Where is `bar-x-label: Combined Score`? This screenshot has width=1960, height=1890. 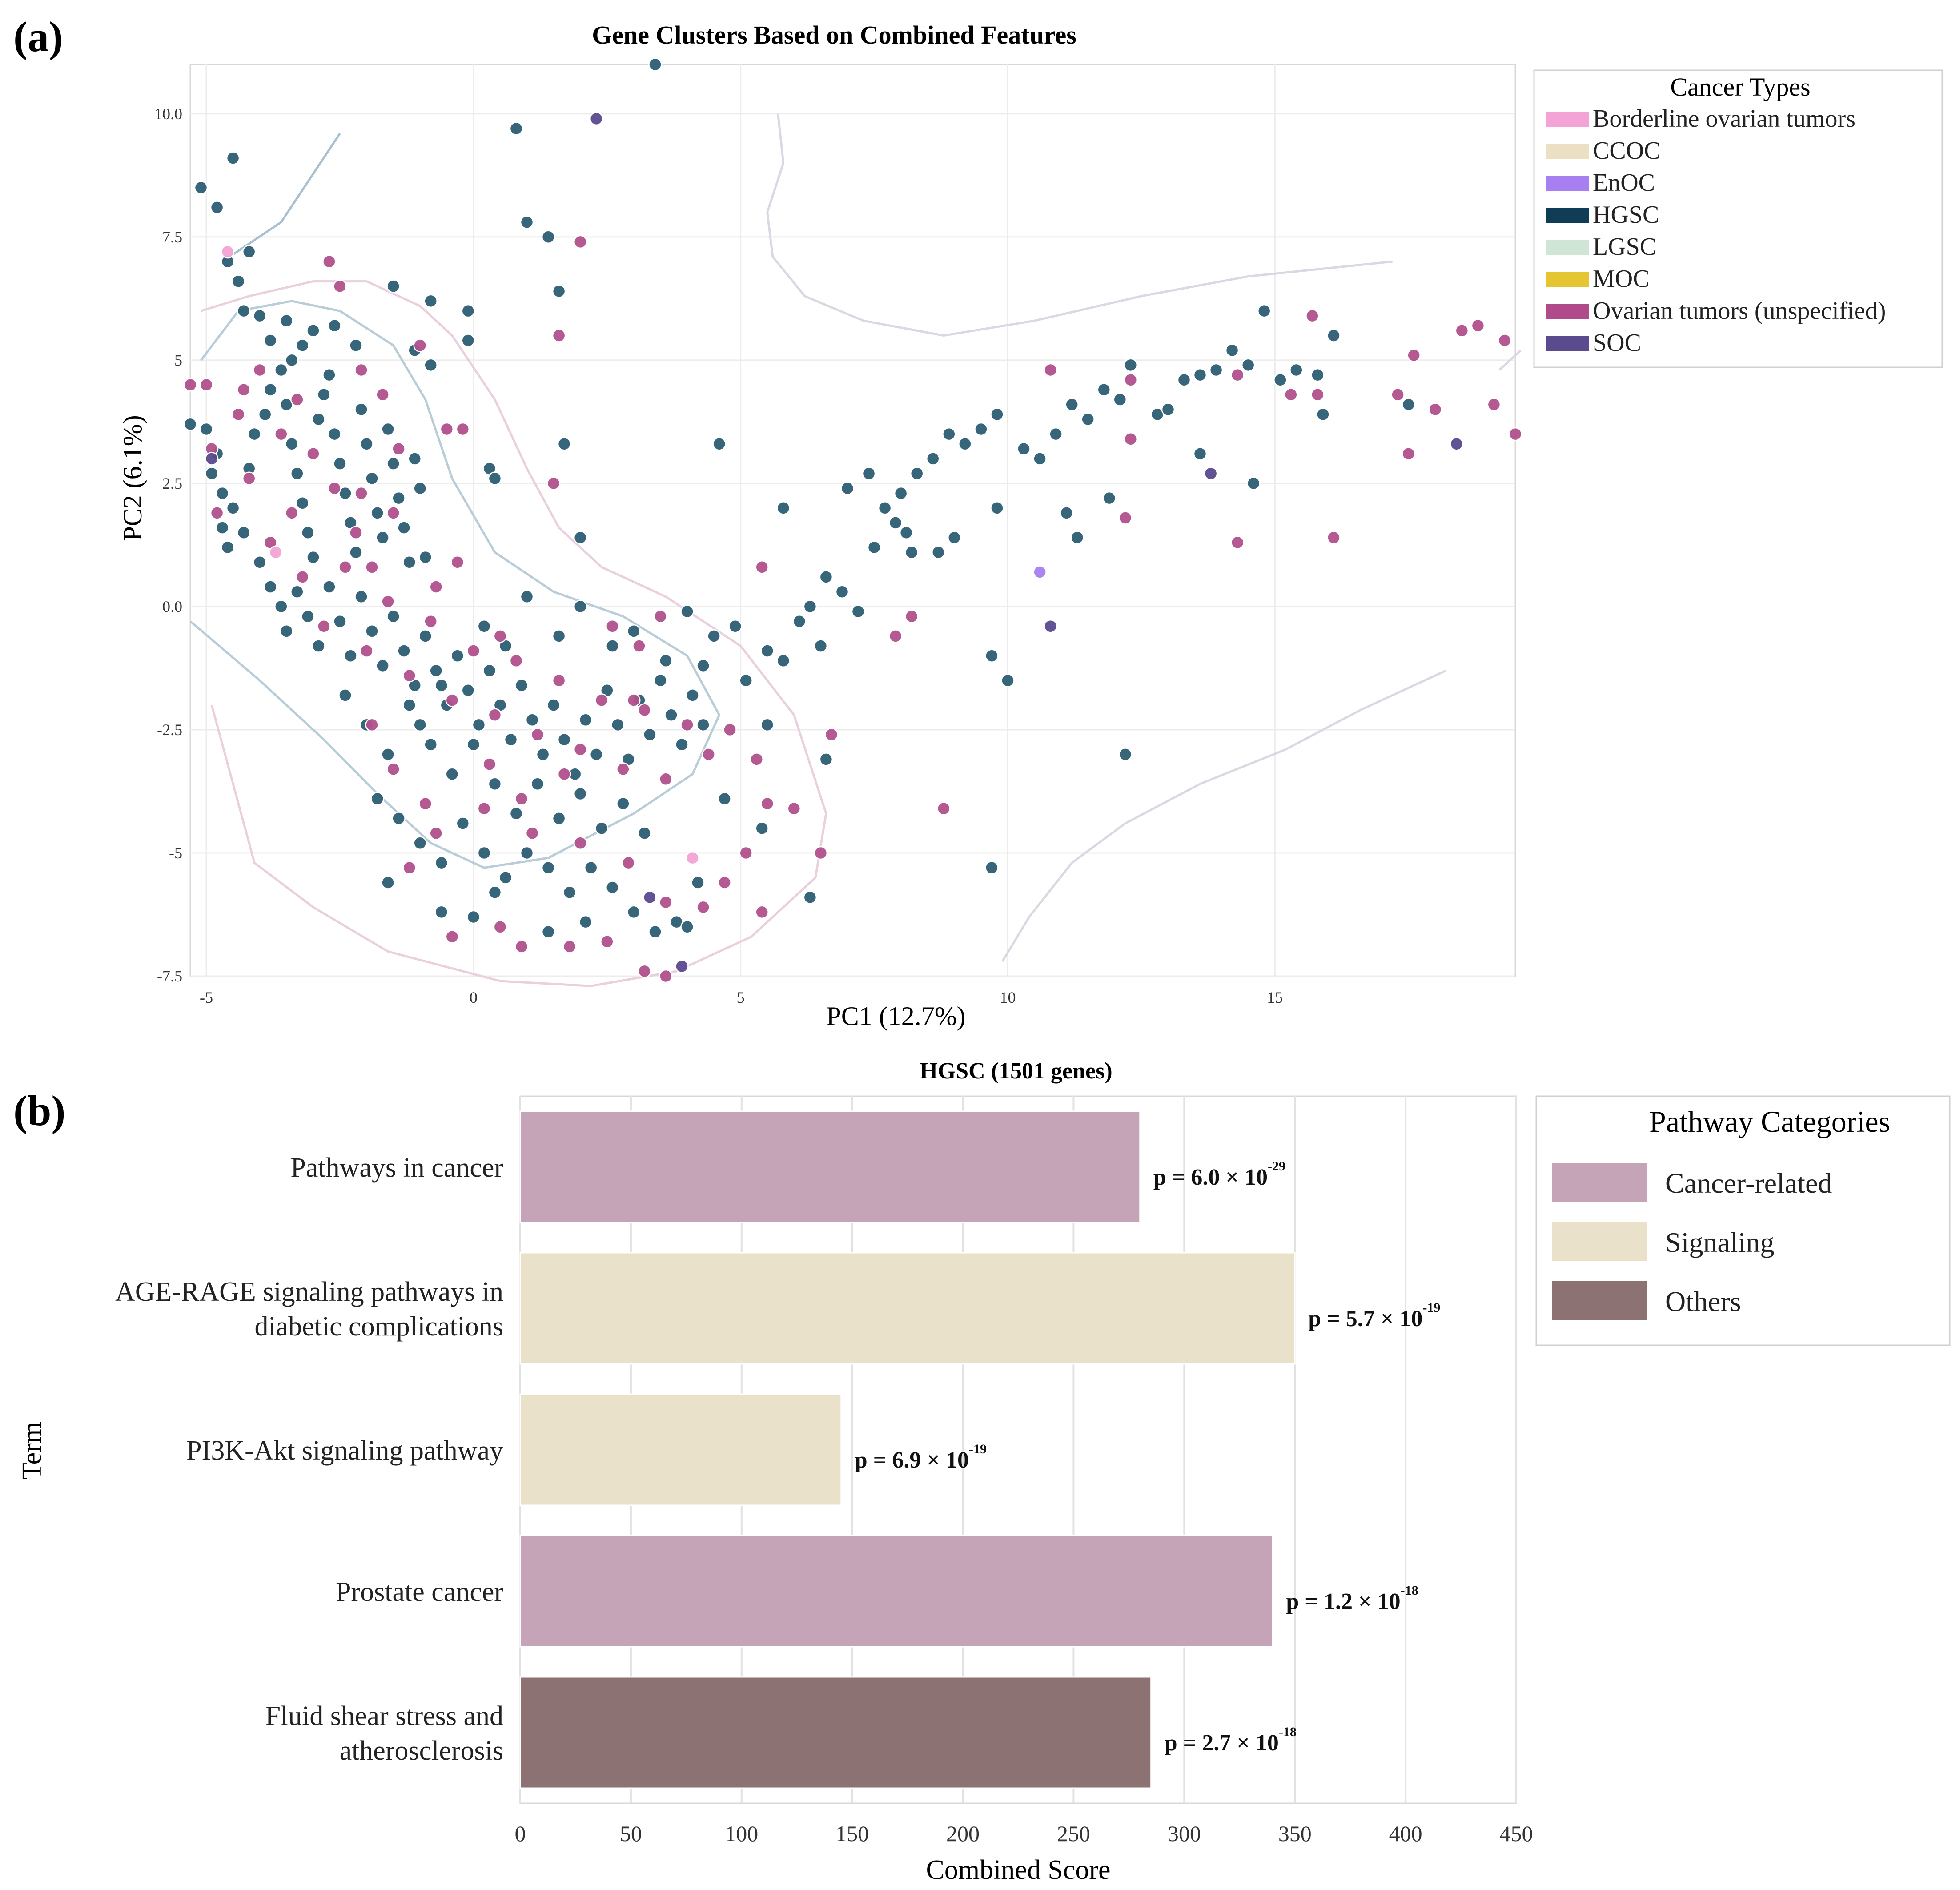 bar-x-label: Combined Score is located at coordinates (1018, 1870).